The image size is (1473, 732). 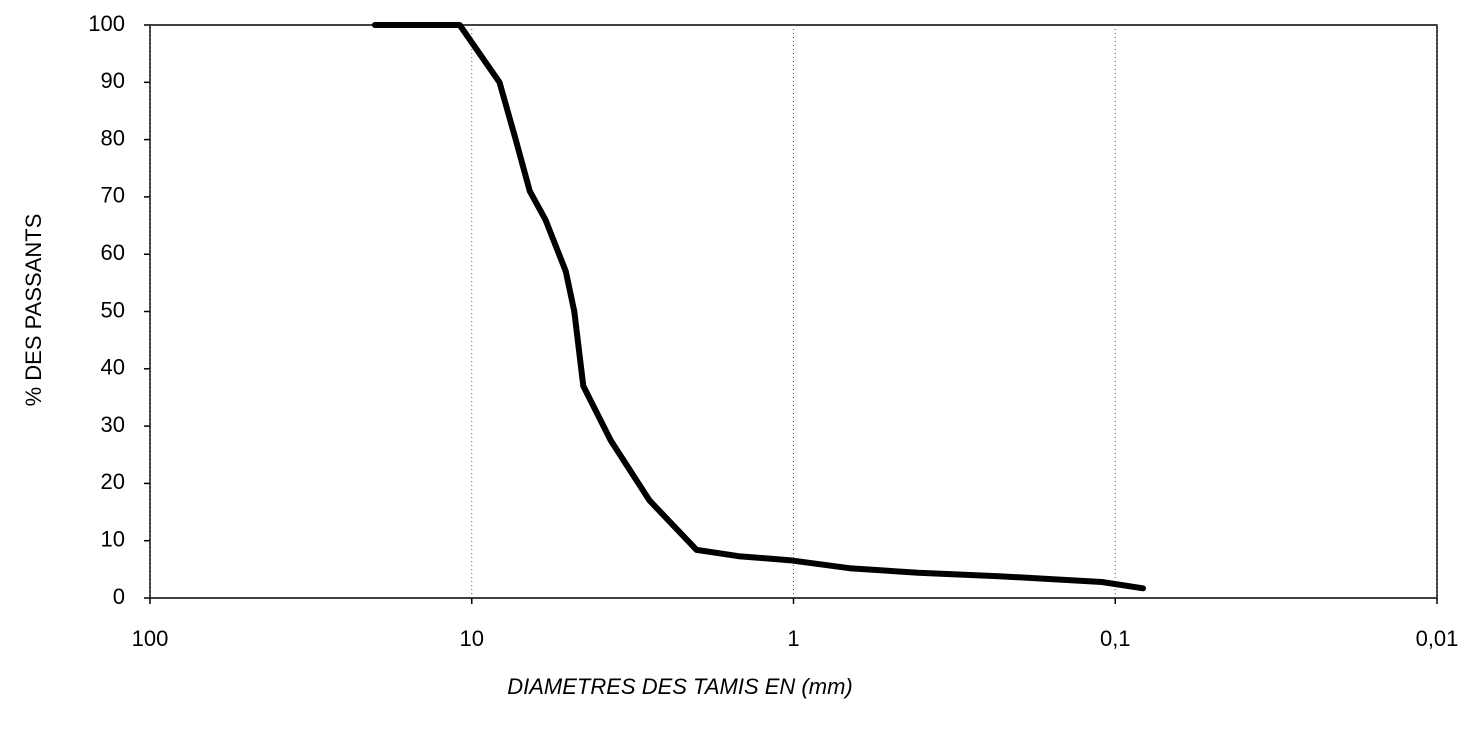 What do you see at coordinates (680, 686) in the screenshot?
I see `x-axis-label: DIAMETRES DES TAMIS EN (mm)` at bounding box center [680, 686].